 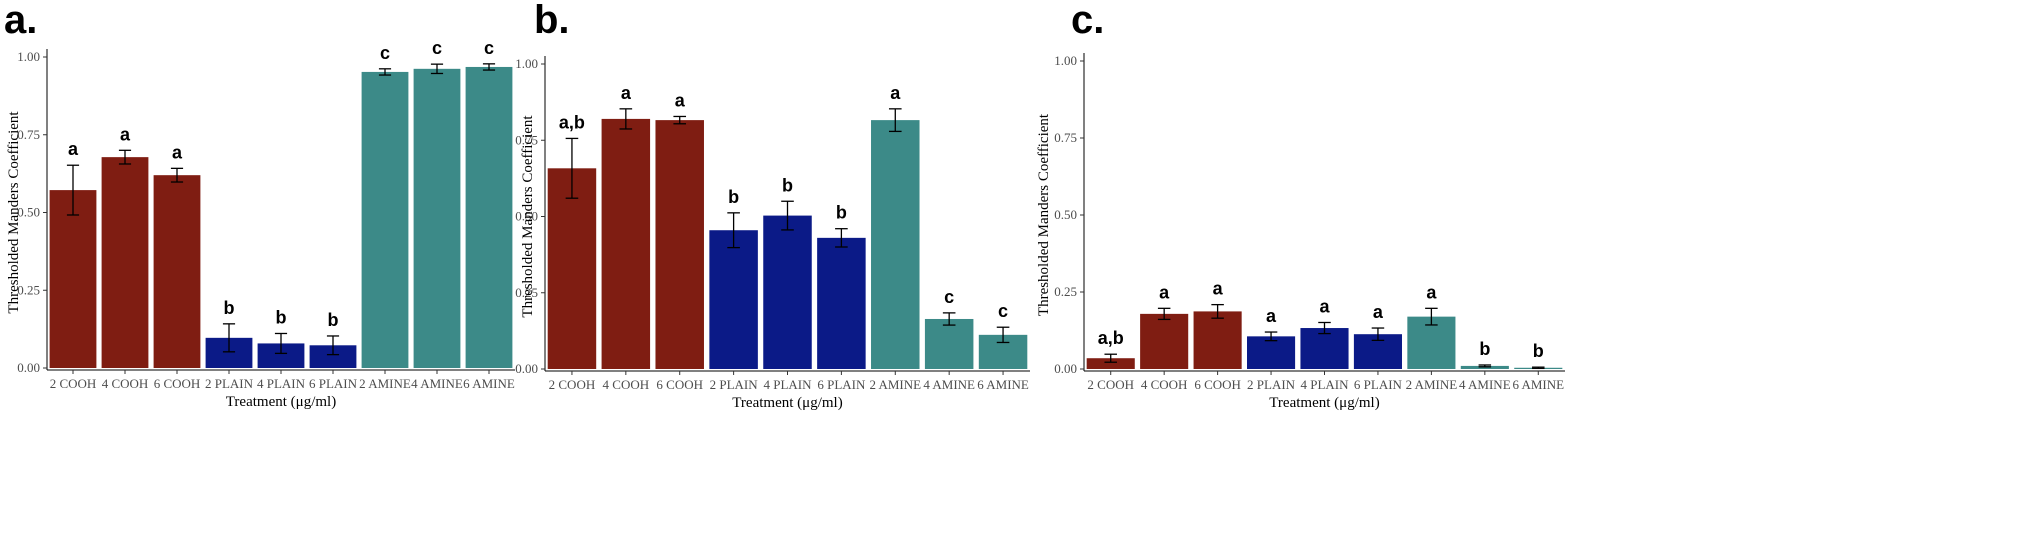 I want to click on panel-label: c., so click(x=1087, y=21).